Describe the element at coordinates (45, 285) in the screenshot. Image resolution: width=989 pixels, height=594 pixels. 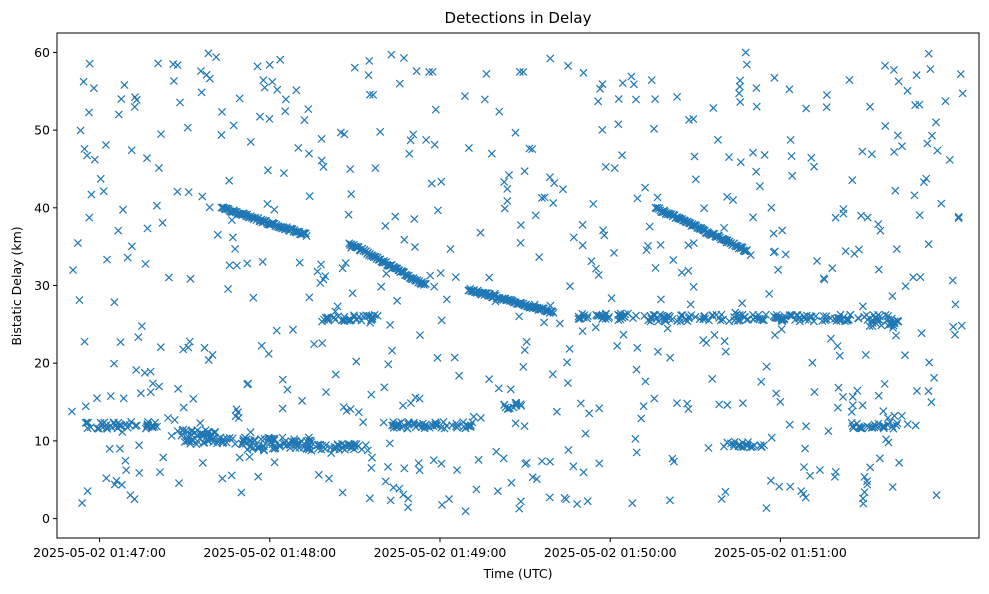
I see `y-axis-ticks: 0 10 20 30 40 50 60` at that location.